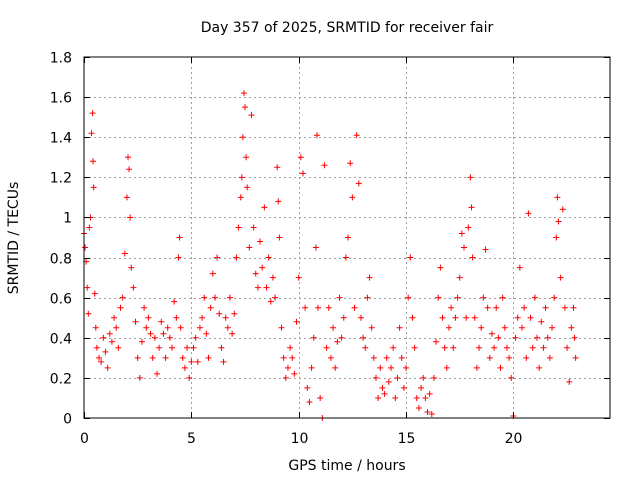 Image resolution: width=640 pixels, height=480 pixels. Describe the element at coordinates (61, 139) in the screenshot. I see `y-tick-label: 1.4` at that location.